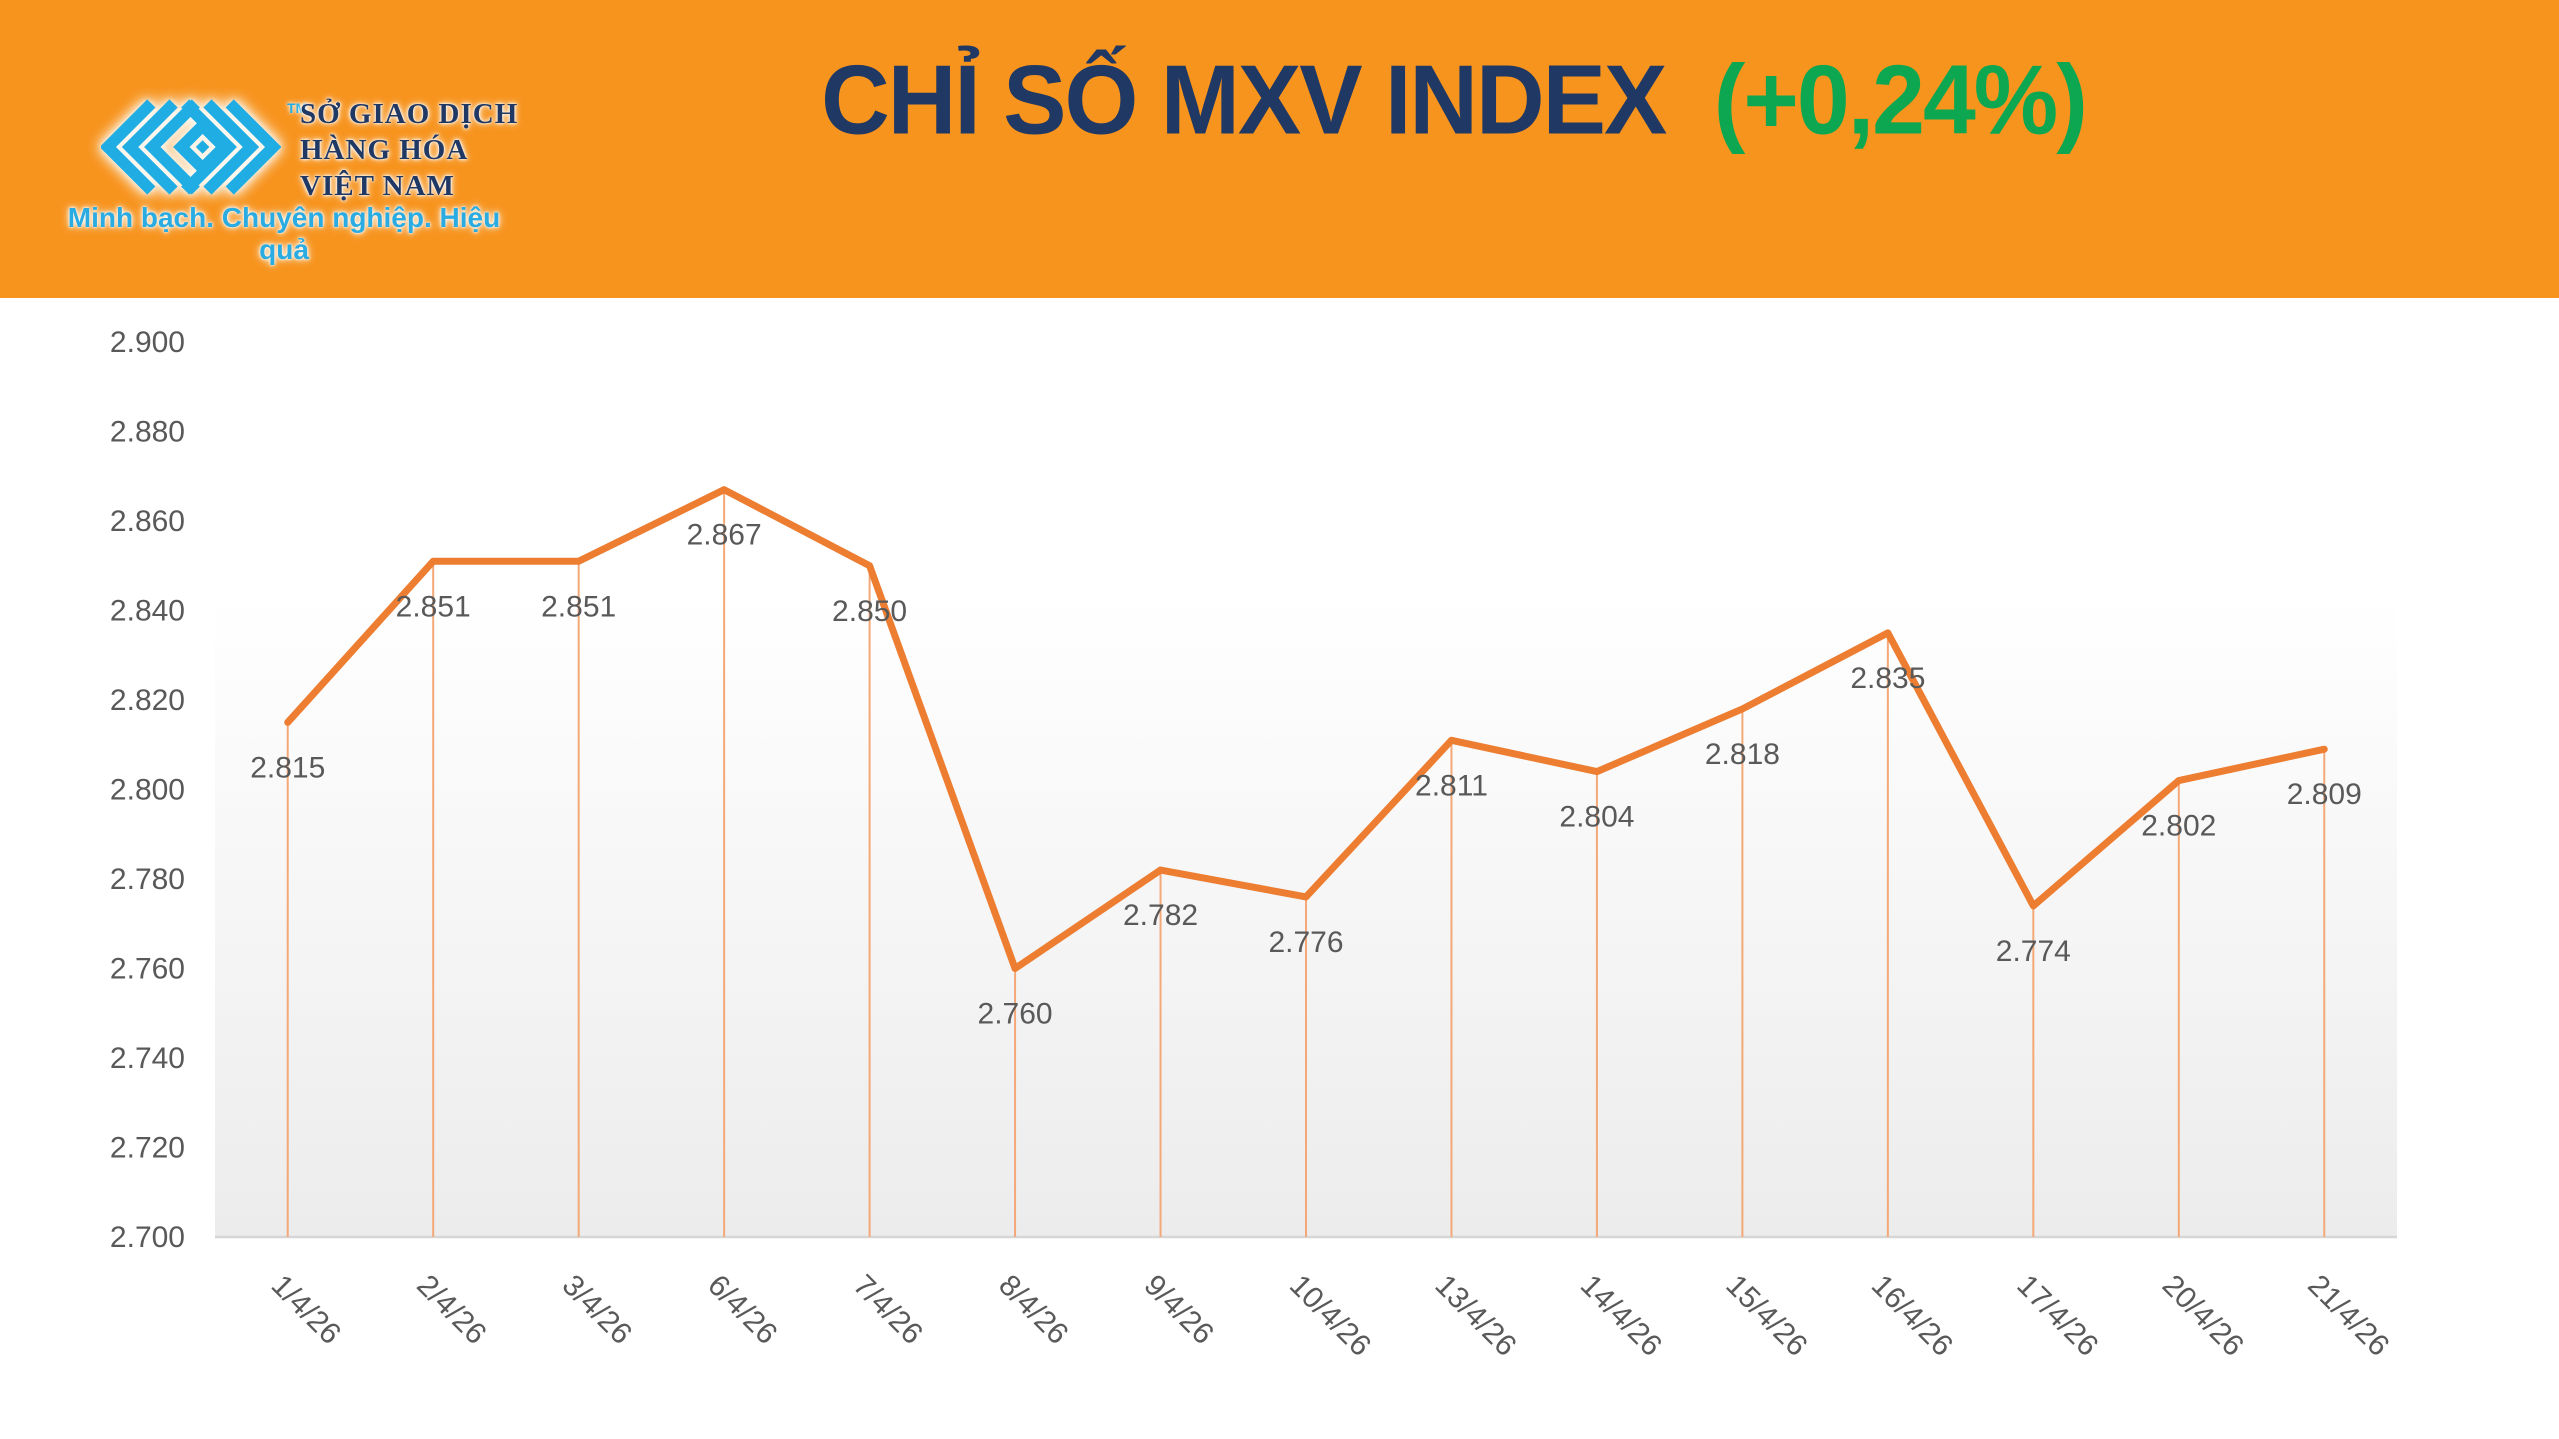 This screenshot has height=1439, width=2559. What do you see at coordinates (297, 108) in the screenshot?
I see `trademark-symbol: TM` at bounding box center [297, 108].